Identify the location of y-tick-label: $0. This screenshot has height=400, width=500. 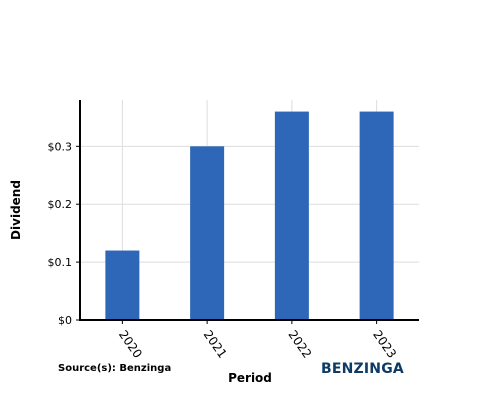
(65, 320).